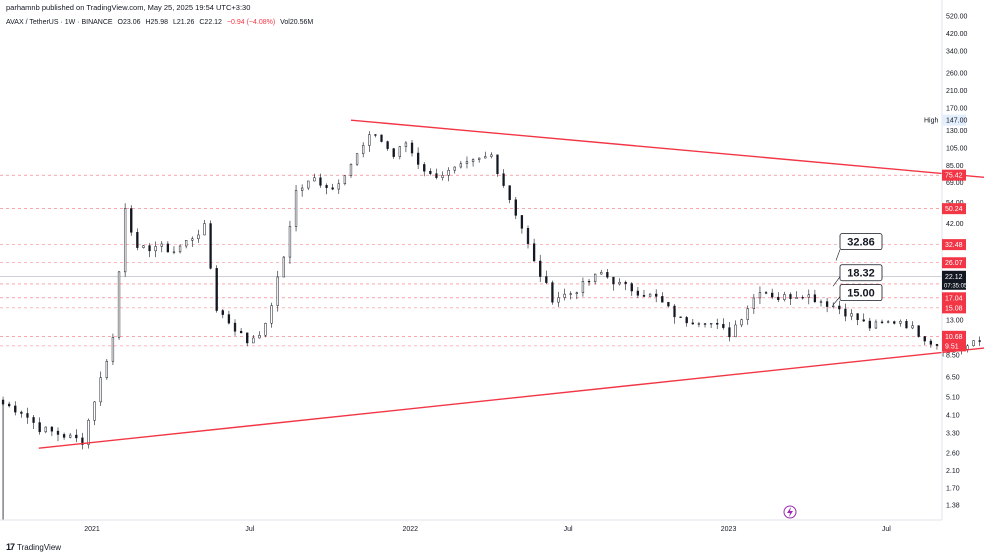  Describe the element at coordinates (59, 22) in the screenshot. I see `symbol-pair: AVAX / TetherUS · 1W · BINANCE` at that location.